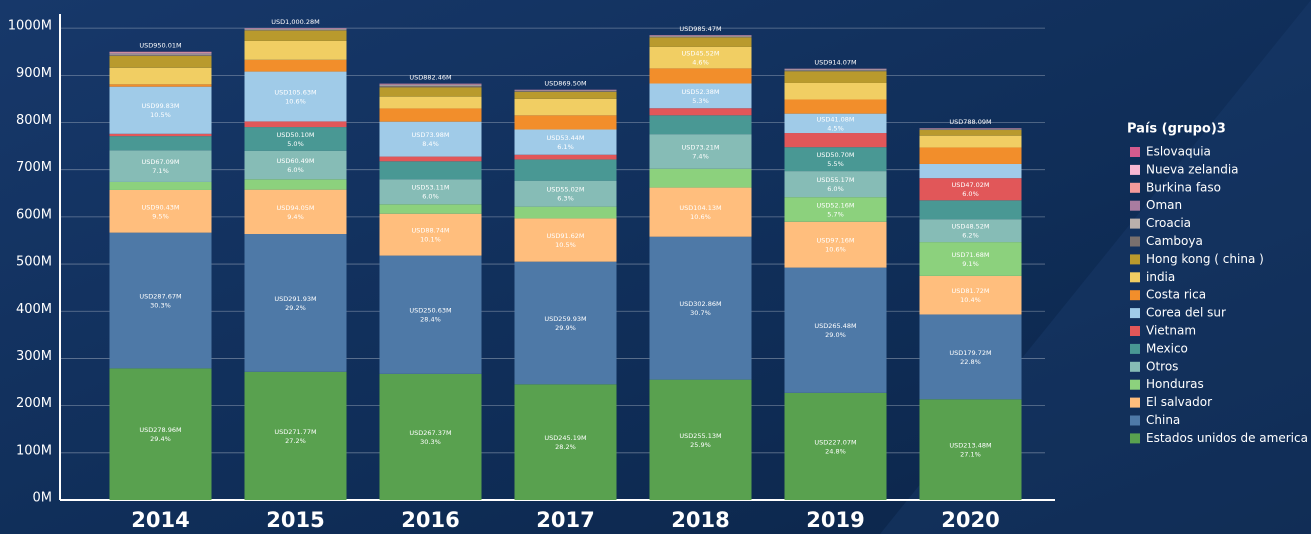 The height and width of the screenshot is (534, 1311). I want to click on total-label: USD788.09M, so click(970, 122).